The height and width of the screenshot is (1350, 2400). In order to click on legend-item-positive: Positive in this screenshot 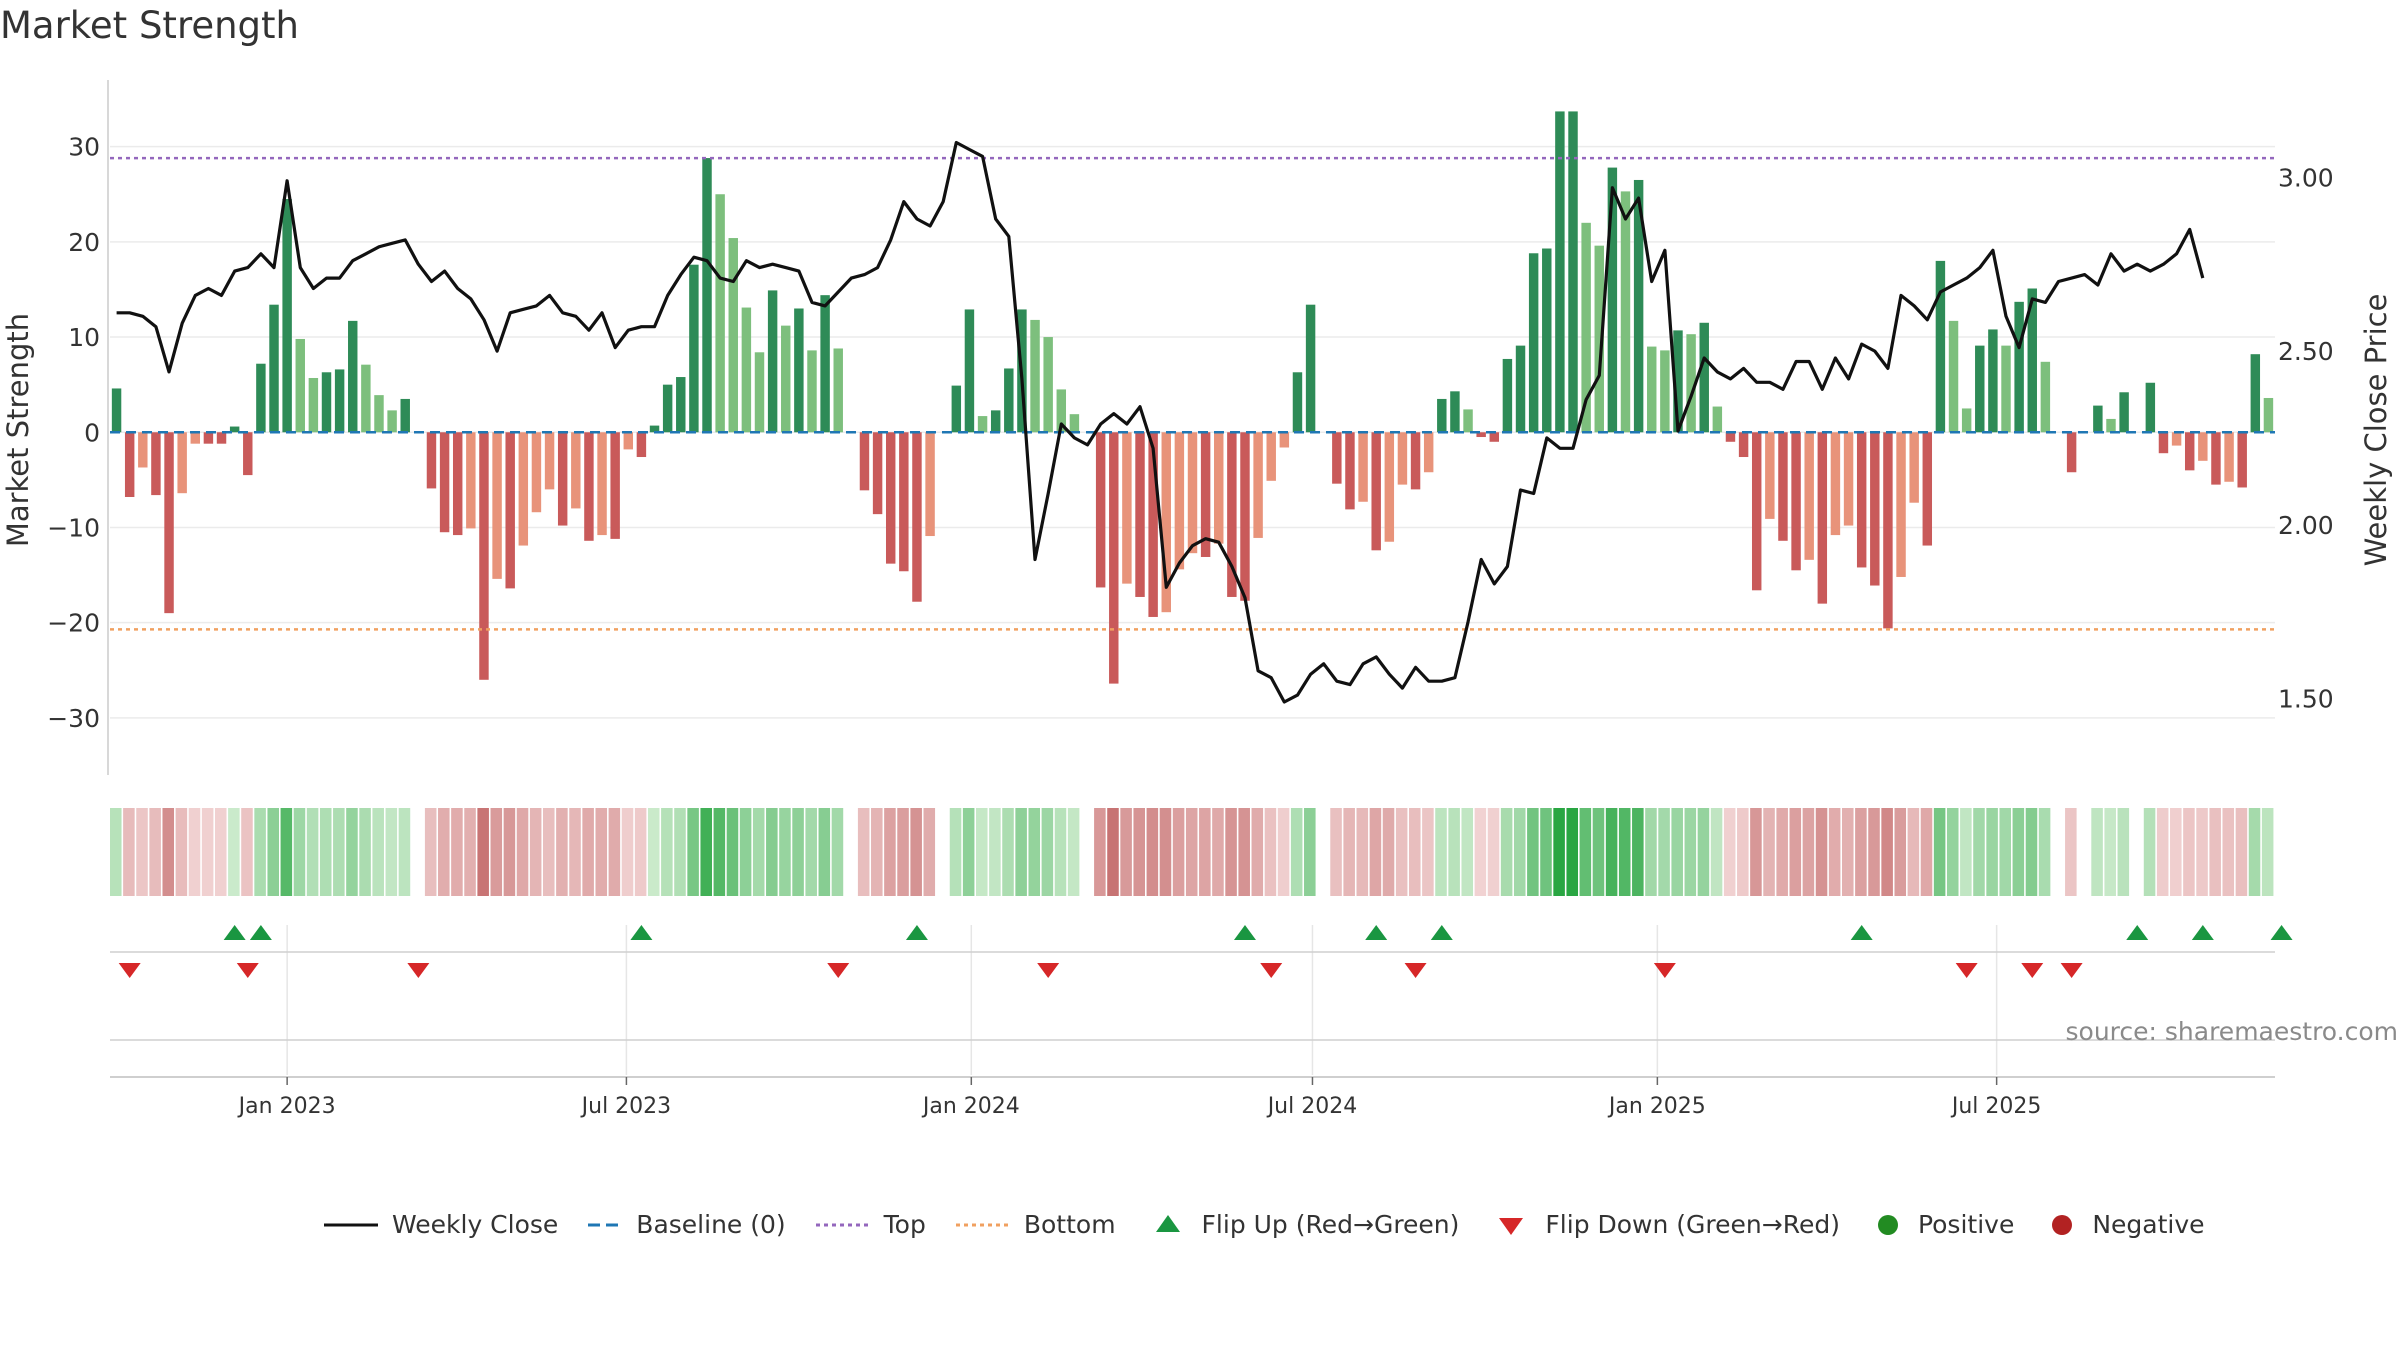, I will do `click(1941, 1225)`.